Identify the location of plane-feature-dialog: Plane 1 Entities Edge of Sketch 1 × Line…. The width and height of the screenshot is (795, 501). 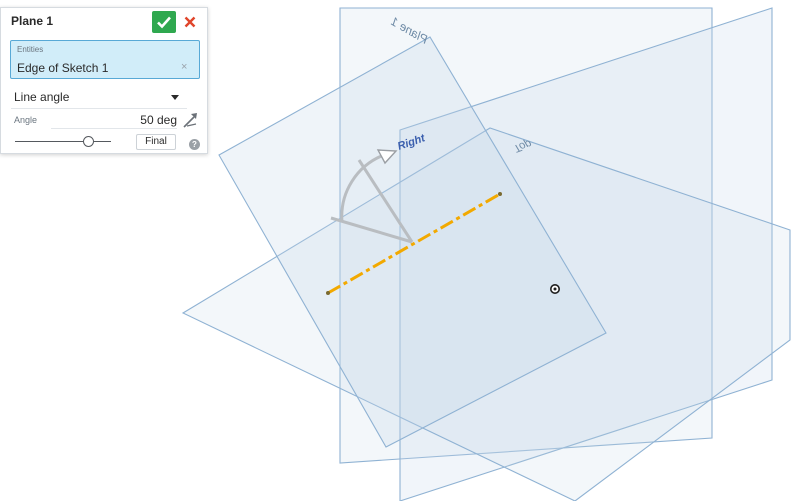
(104, 80).